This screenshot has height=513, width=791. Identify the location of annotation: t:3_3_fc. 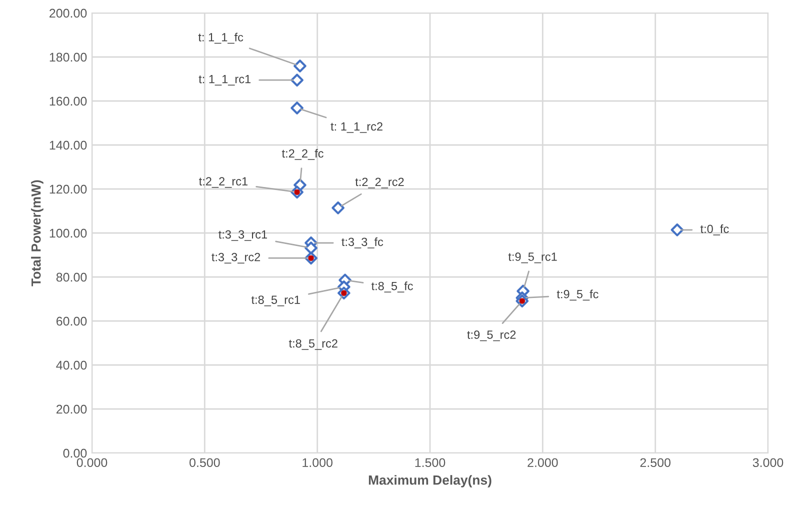
(363, 242).